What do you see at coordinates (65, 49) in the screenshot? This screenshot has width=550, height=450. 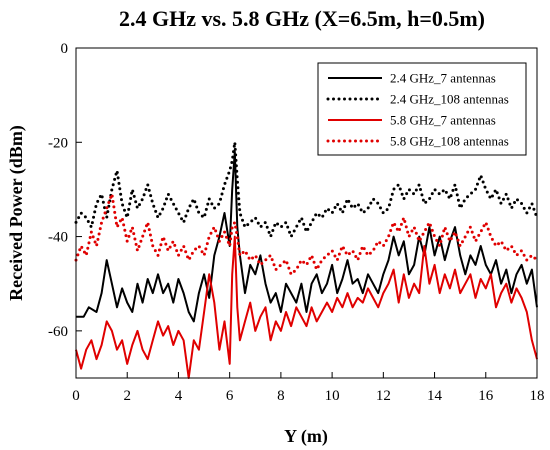 I see `y-tick-label: 0` at bounding box center [65, 49].